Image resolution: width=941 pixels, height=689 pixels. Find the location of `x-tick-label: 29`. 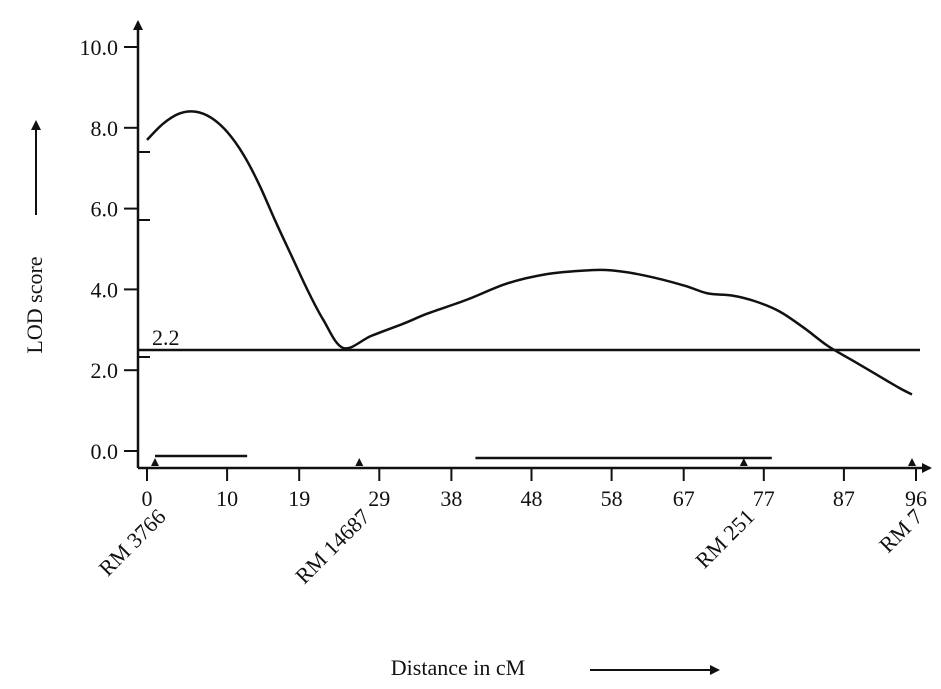

x-tick-label: 29 is located at coordinates (379, 498).